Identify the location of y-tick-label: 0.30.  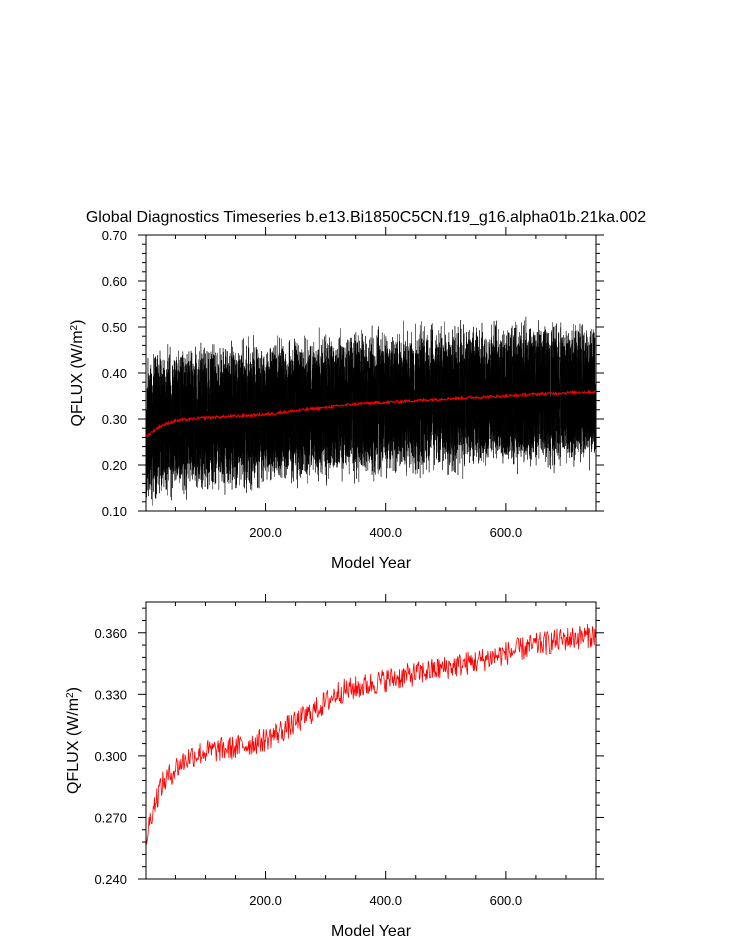
(114, 419).